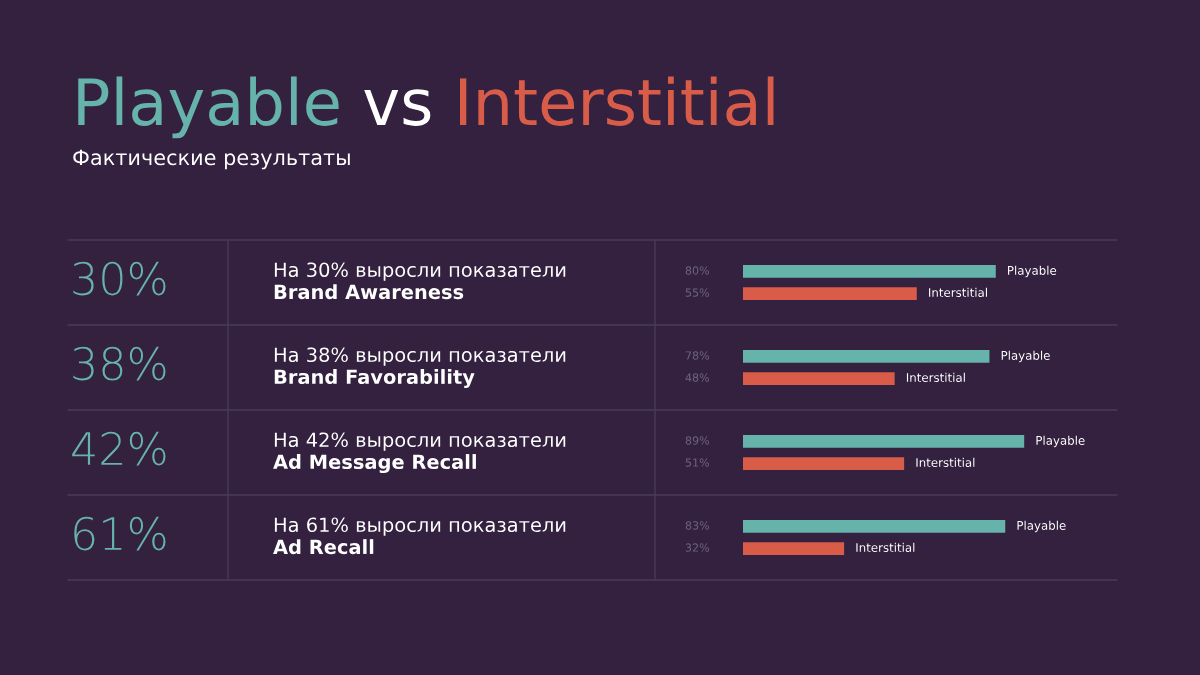 This screenshot has width=1200, height=675. Describe the element at coordinates (697, 377) in the screenshot. I see `data-label: 48%` at that location.